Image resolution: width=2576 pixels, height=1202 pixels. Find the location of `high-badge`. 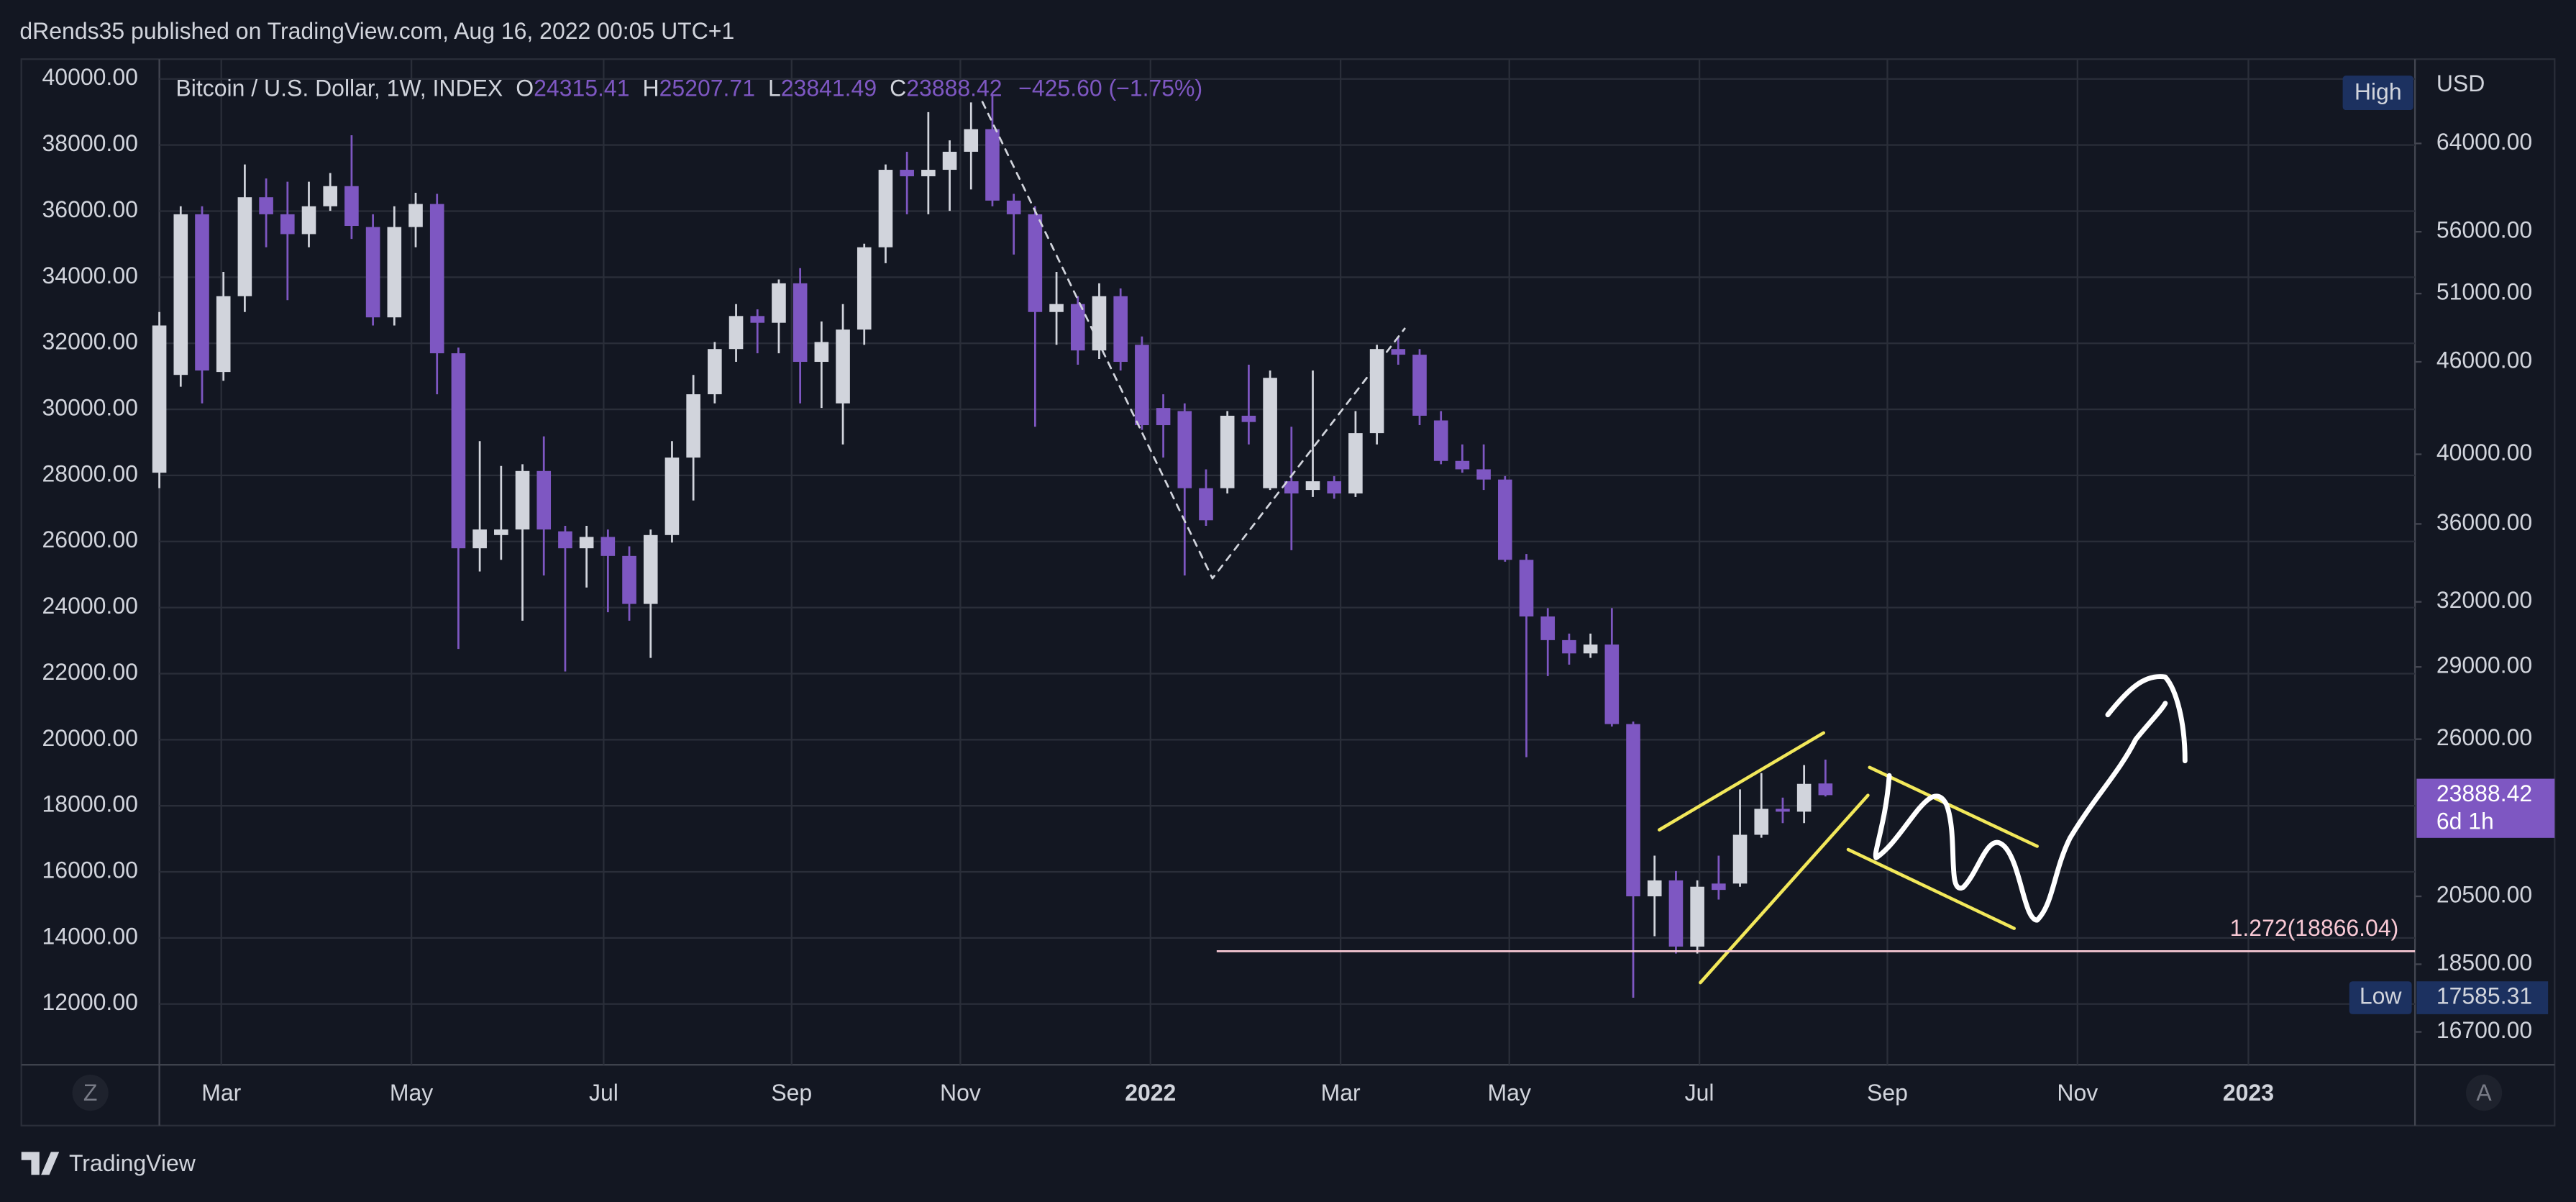

high-badge is located at coordinates (2377, 94).